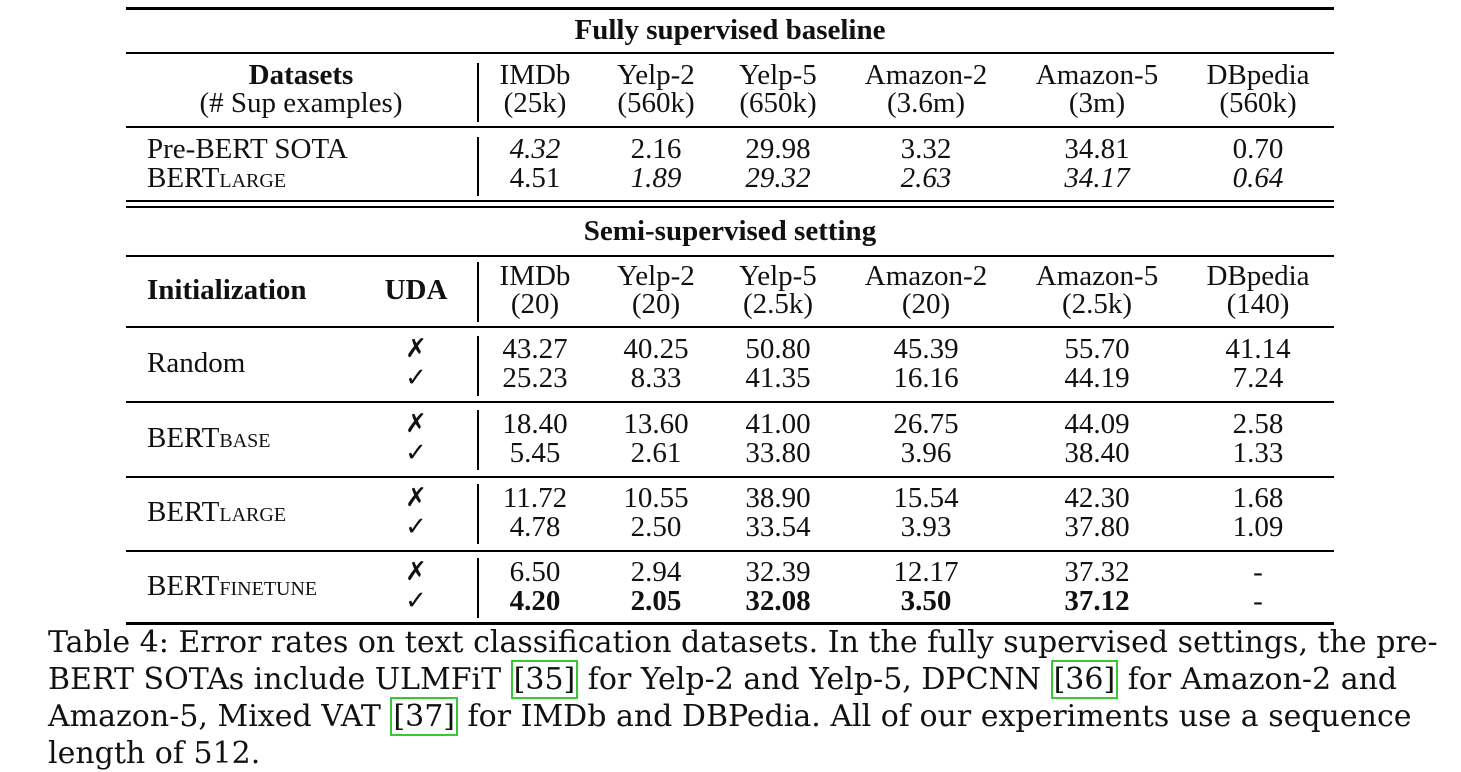 Image resolution: width=1461 pixels, height=772 pixels. I want to click on semi-col-count-3: (20), so click(926, 304).